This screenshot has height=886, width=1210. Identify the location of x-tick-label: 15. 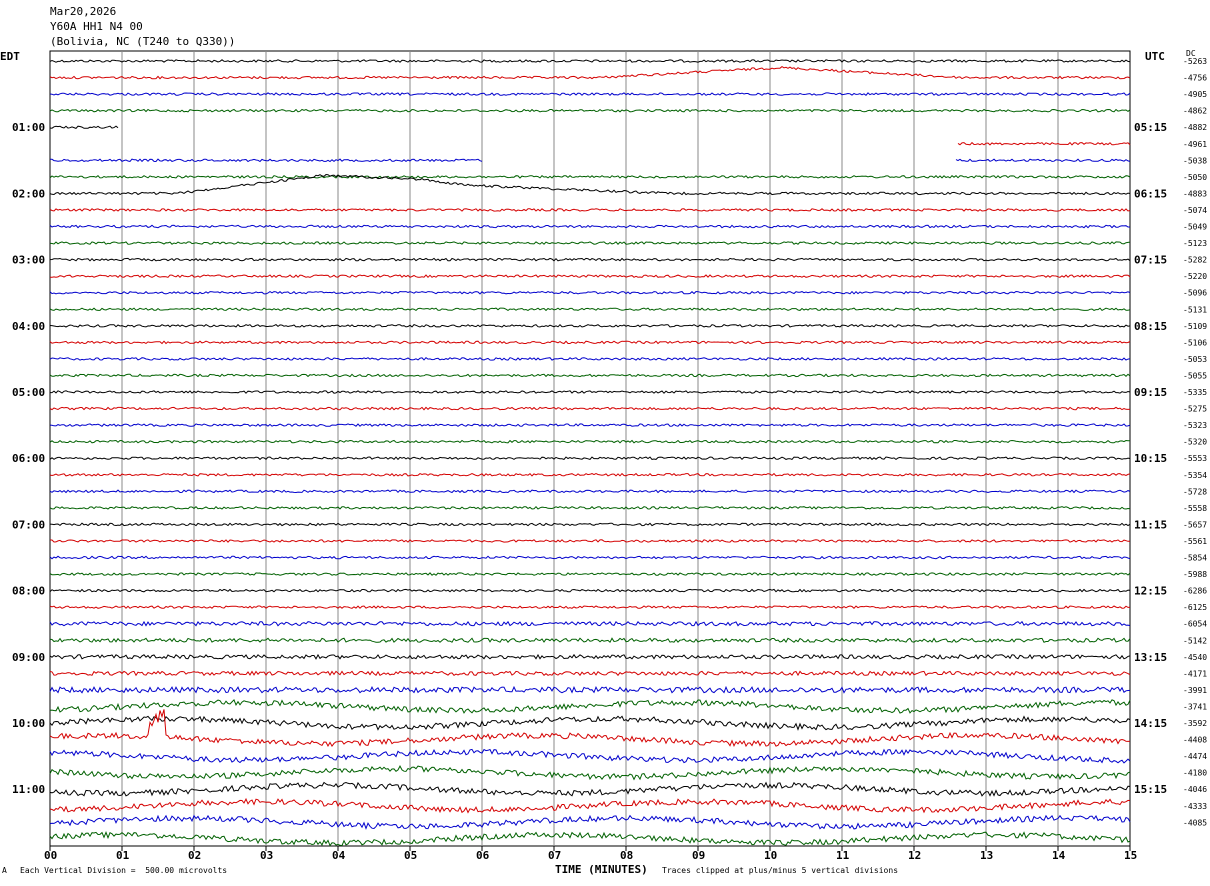
(1130, 855).